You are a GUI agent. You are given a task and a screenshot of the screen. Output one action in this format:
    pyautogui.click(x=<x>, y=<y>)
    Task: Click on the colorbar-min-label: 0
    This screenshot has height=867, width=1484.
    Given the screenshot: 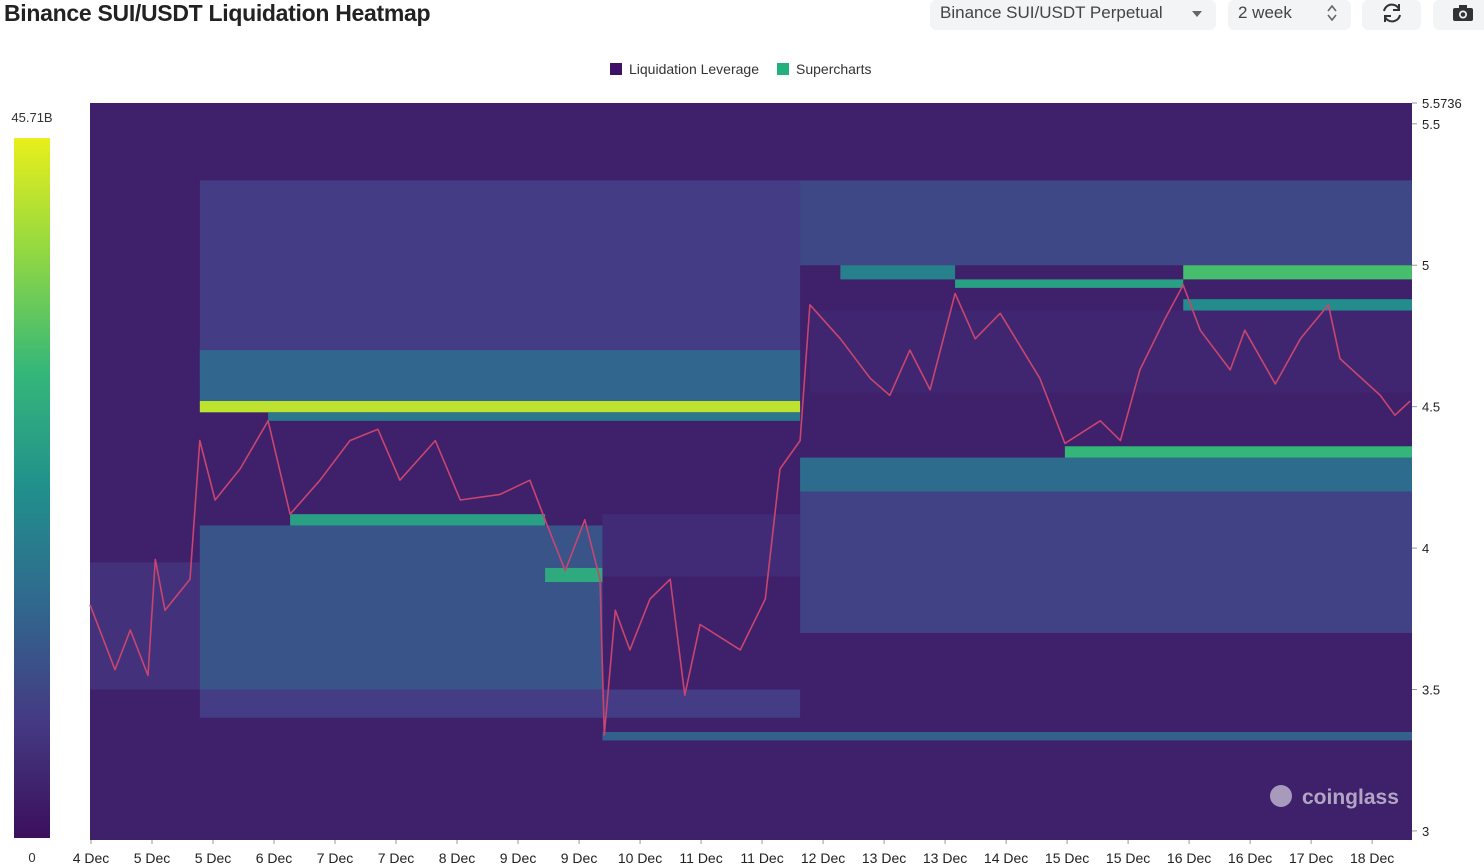 What is the action you would take?
    pyautogui.click(x=31, y=857)
    